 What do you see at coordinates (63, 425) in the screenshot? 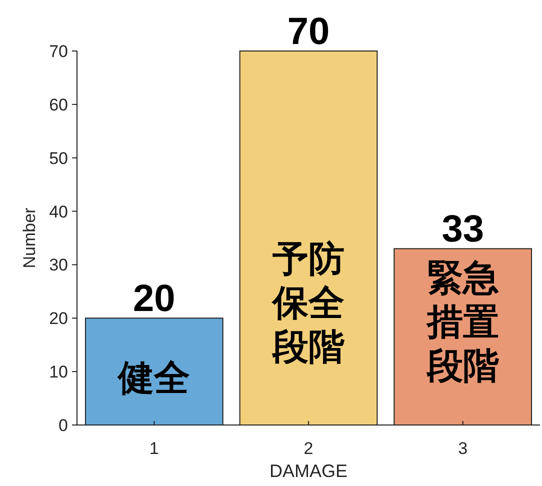
I see `y-tick-label: 0` at bounding box center [63, 425].